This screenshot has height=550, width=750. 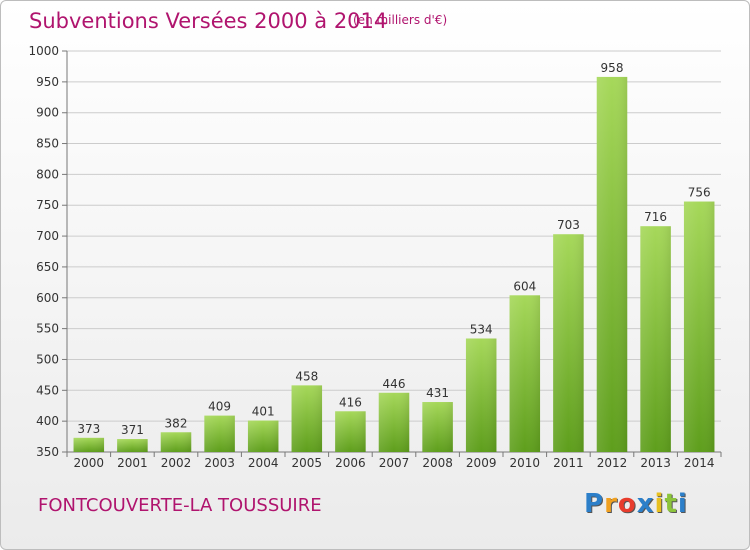 What do you see at coordinates (612, 68) in the screenshot?
I see `value-label-2012: 958` at bounding box center [612, 68].